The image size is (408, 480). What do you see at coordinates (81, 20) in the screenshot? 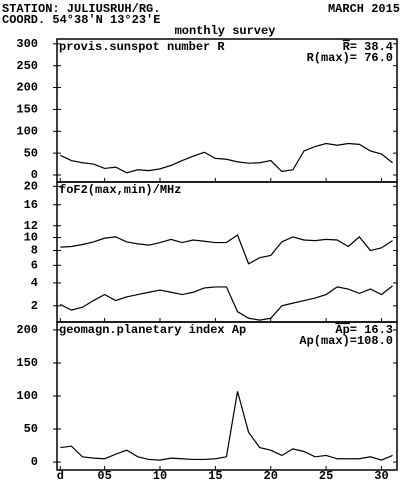
I see `coord: COORD. 54°38'N 13°23'E` at bounding box center [81, 20].